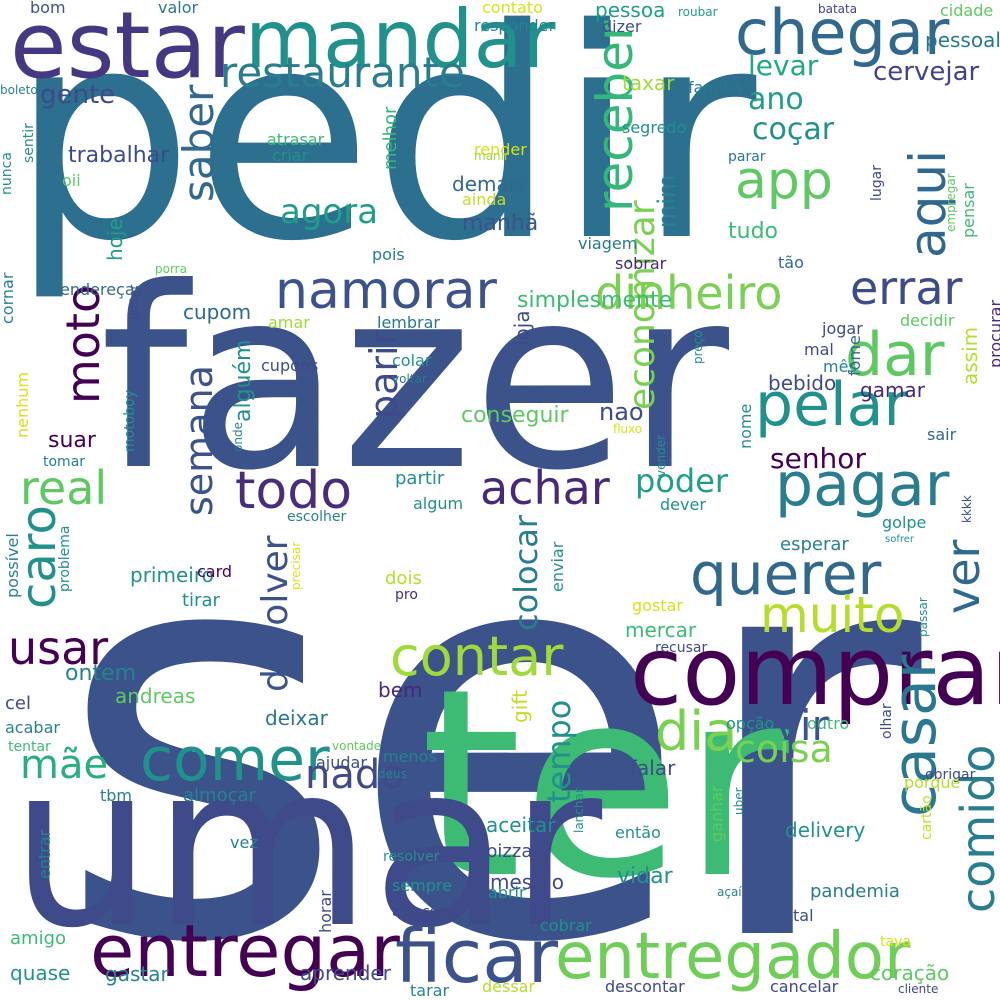  What do you see at coordinates (289, 322) in the screenshot?
I see `word-amar: amar` at bounding box center [289, 322].